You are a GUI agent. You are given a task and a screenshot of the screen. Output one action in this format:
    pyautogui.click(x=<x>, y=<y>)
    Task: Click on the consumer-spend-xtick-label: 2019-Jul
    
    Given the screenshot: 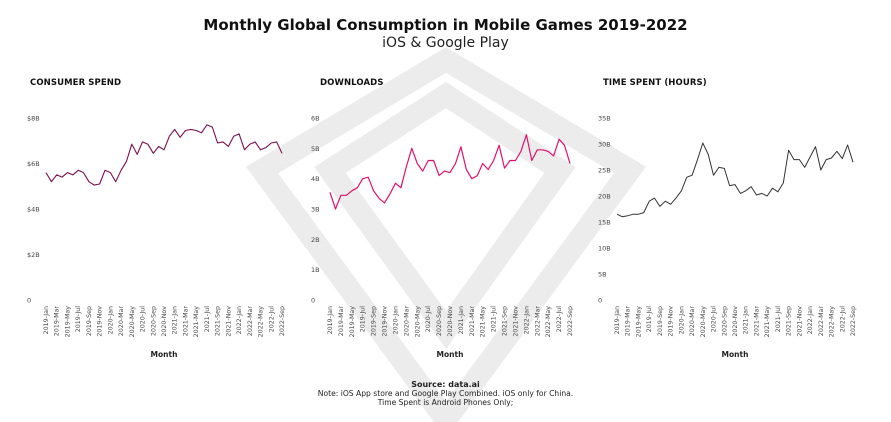 What is the action you would take?
    pyautogui.click(x=78, y=319)
    